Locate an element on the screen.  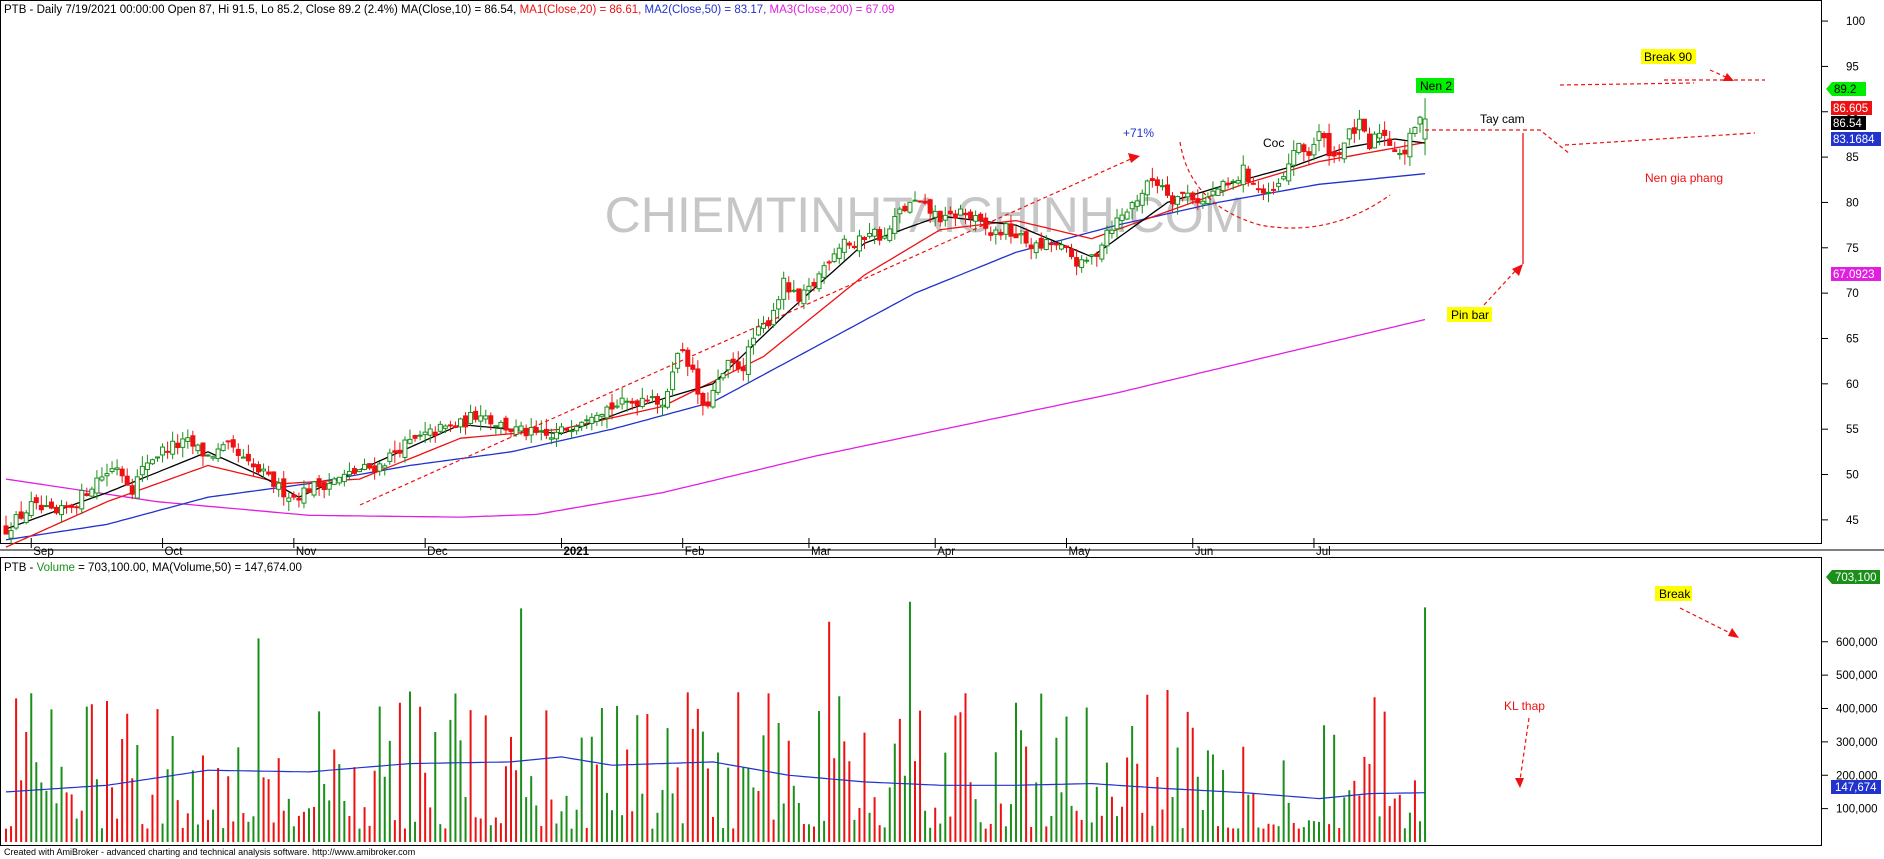
x-tick-label: Dec is located at coordinates (437, 552).